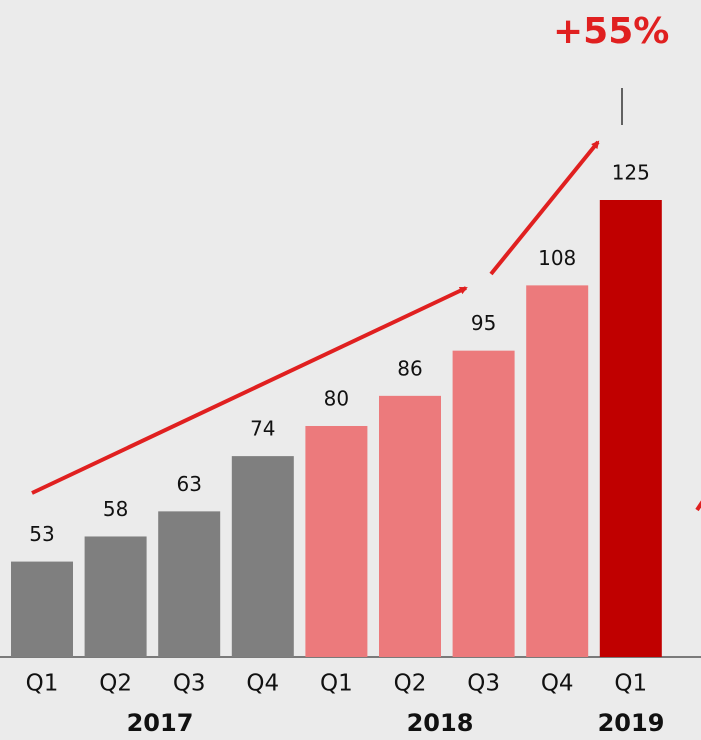  I want to click on year-label: 2018, so click(440, 723).